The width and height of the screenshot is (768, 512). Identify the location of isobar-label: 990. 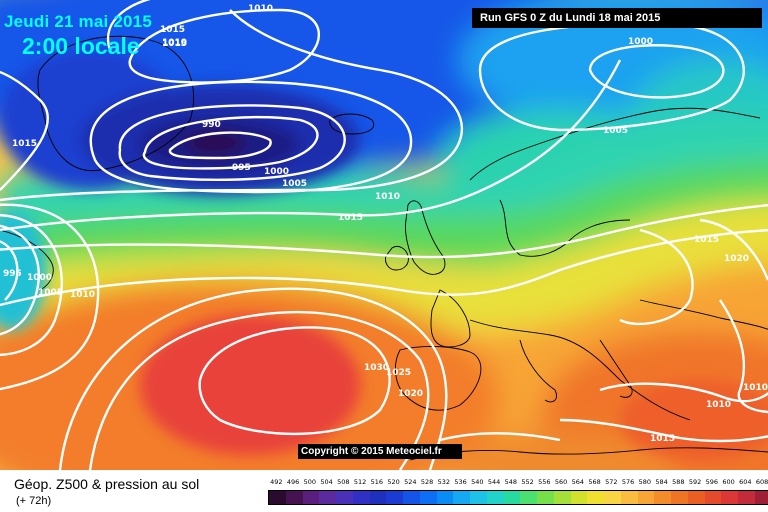
(211, 125).